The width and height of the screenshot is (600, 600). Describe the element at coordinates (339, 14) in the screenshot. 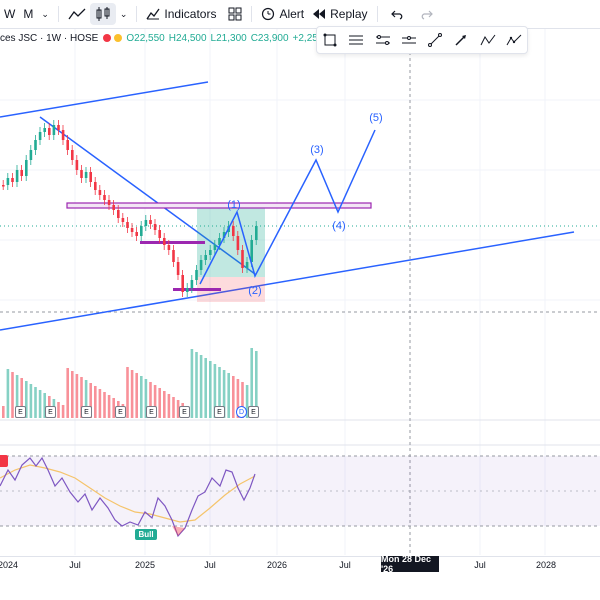

I see `replay-button: Replay` at that location.